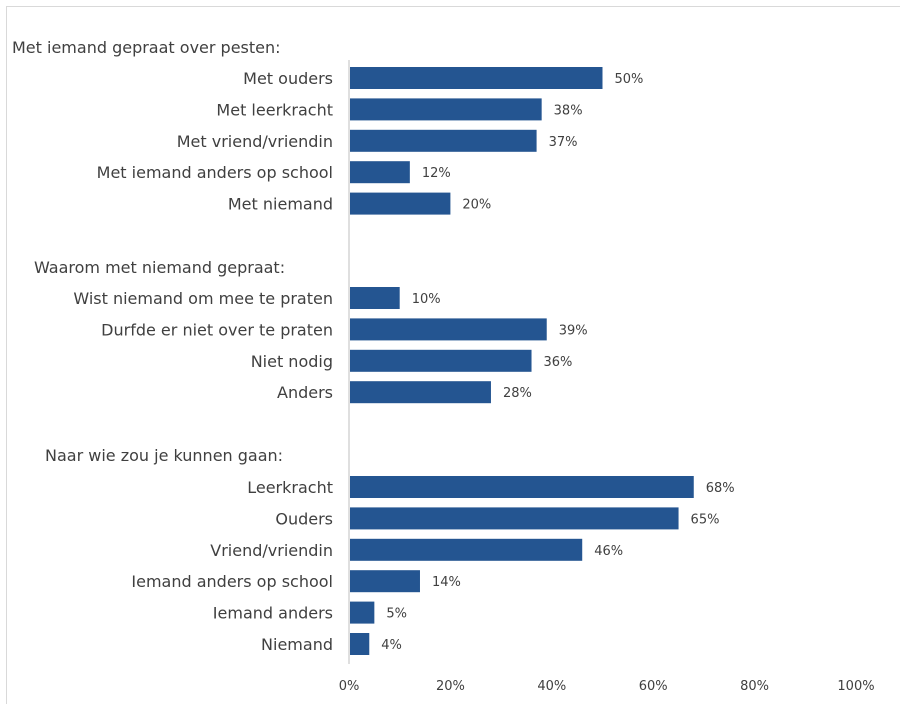  I want to click on data-label: 68%, so click(720, 488).